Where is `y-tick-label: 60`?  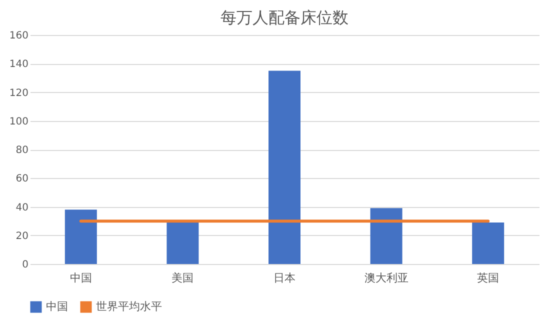
y-tick-label: 60 is located at coordinates (22, 179).